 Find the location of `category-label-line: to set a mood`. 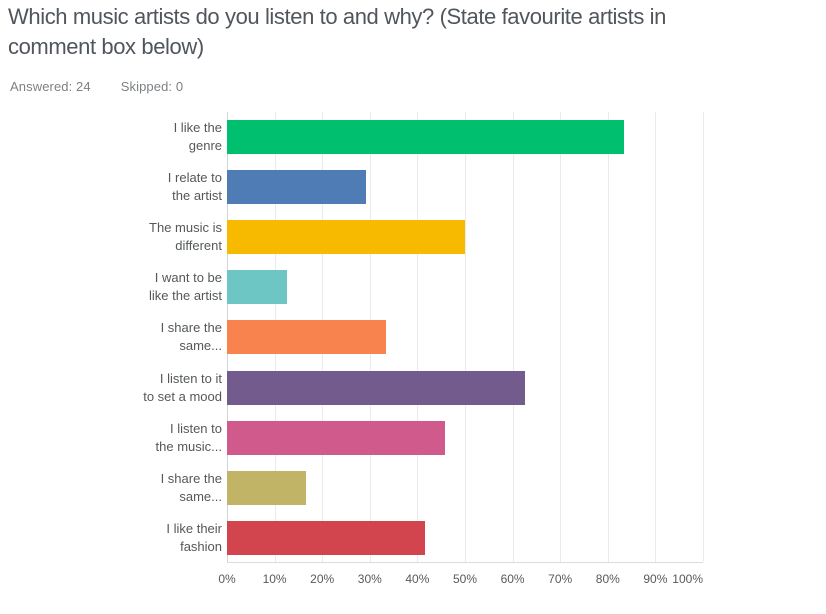

category-label-line: to set a mood is located at coordinates (182, 396).